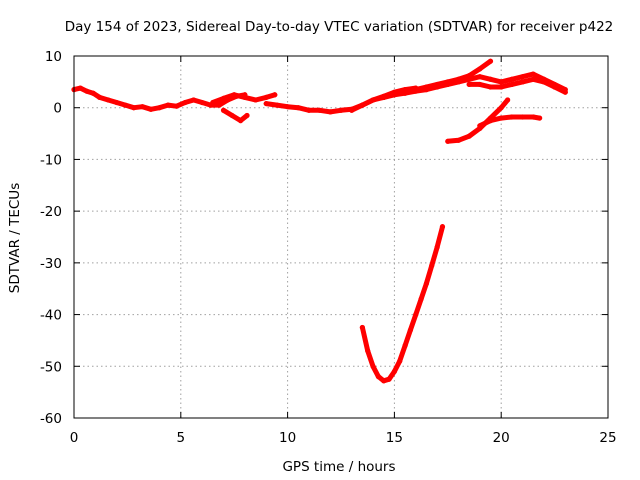 This screenshot has height=480, width=640. What do you see at coordinates (51, 367) in the screenshot?
I see `y-tick-label: -50` at bounding box center [51, 367].